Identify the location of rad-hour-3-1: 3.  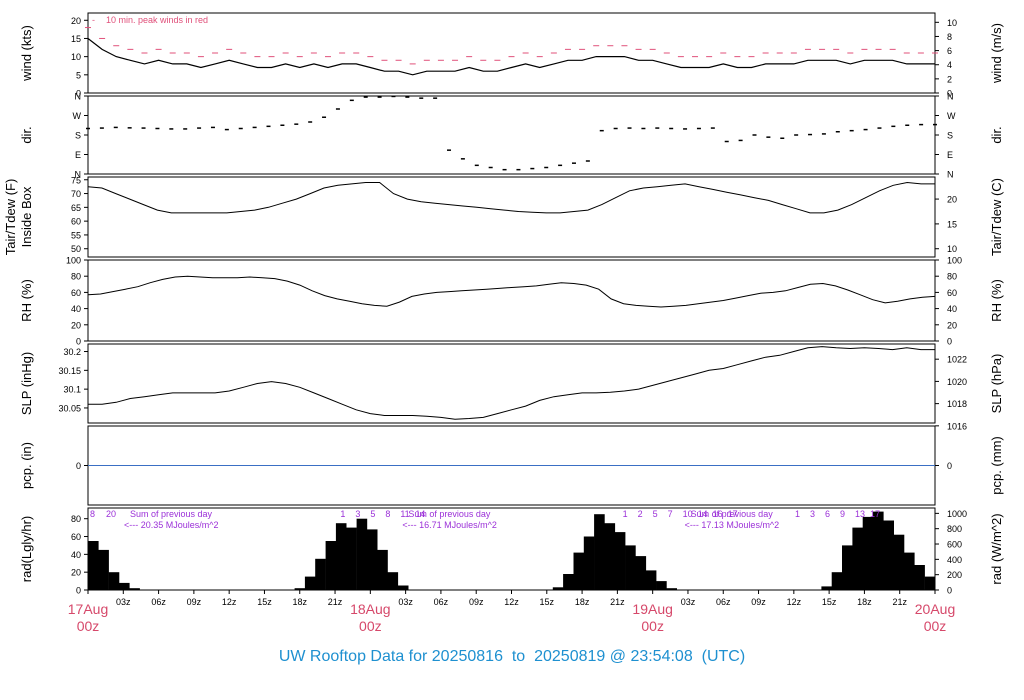
(812, 514).